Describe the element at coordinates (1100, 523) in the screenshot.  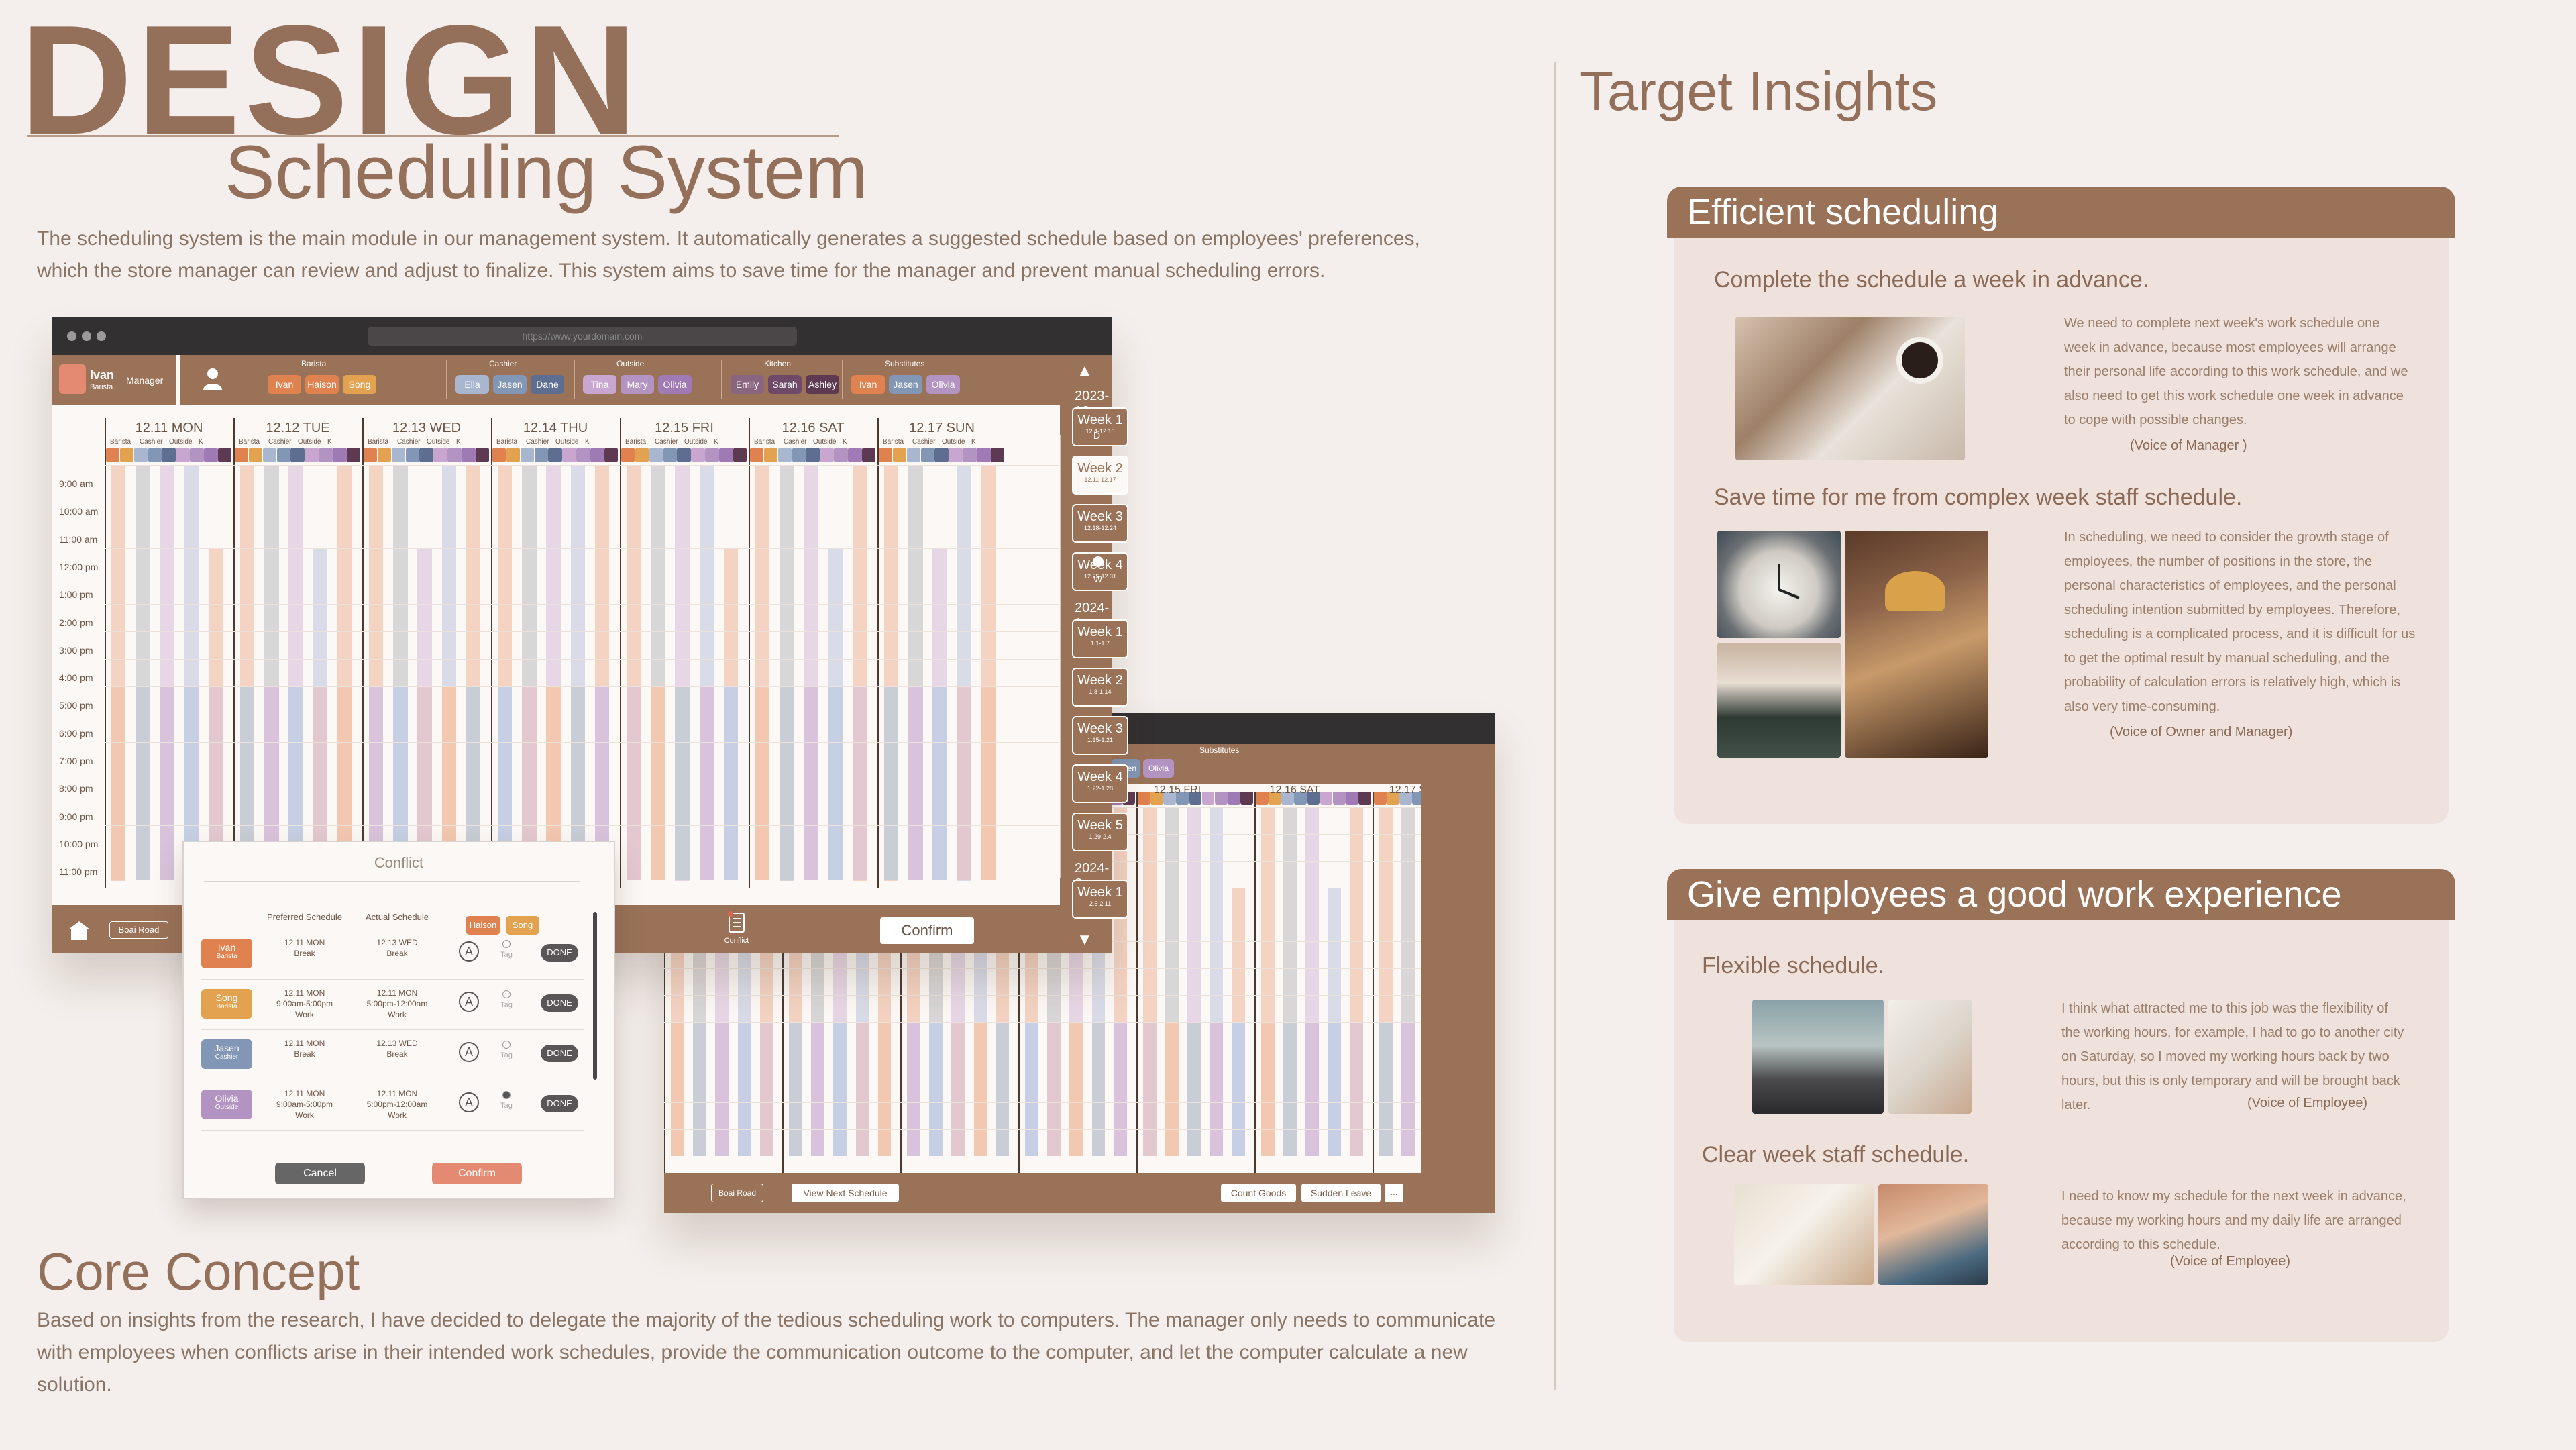
I see `week-button: Week 3 12.18-12.24` at that location.